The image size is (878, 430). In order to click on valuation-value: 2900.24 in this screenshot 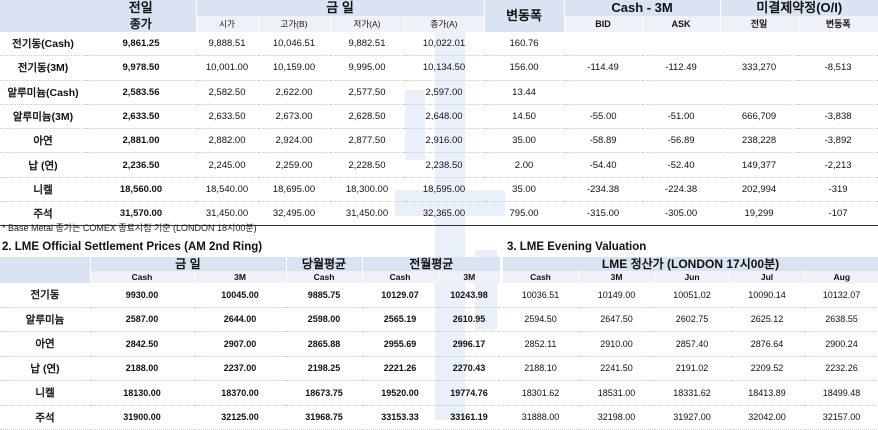, I will do `click(841, 344)`.